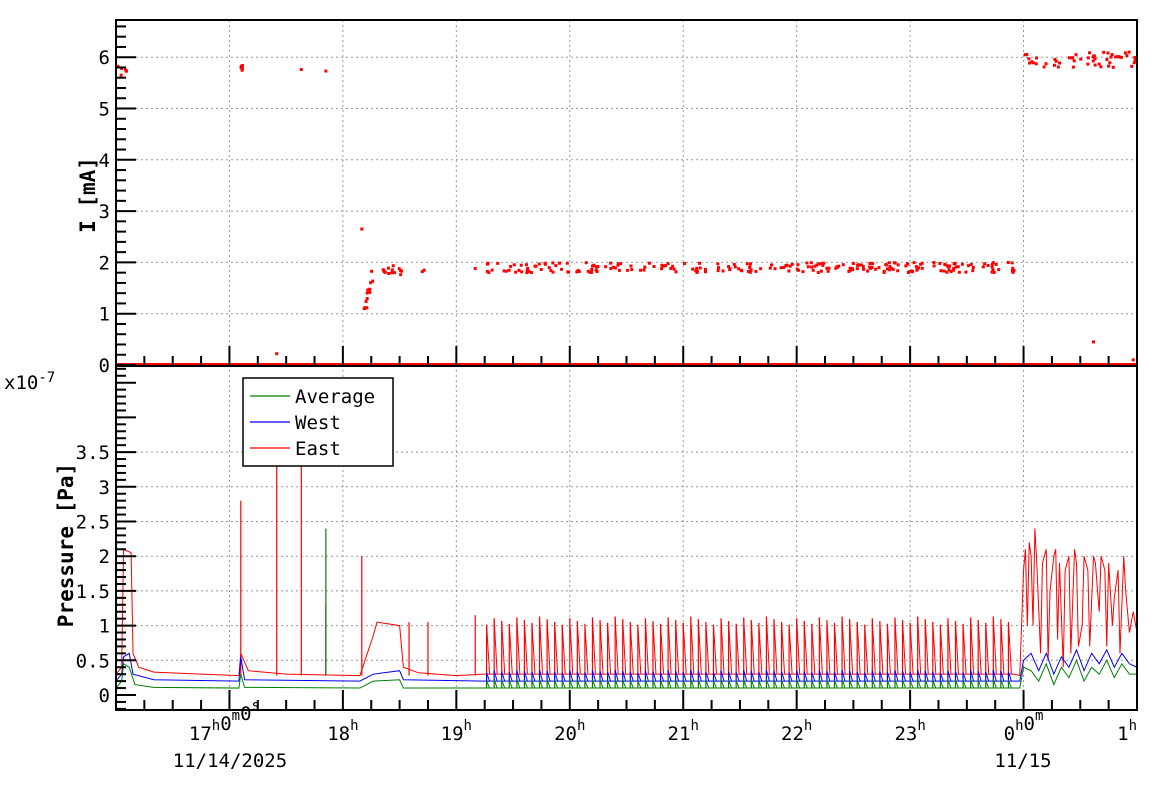 The width and height of the screenshot is (1158, 786). Describe the element at coordinates (104, 110) in the screenshot. I see `y-tick-label-top: 5` at that location.